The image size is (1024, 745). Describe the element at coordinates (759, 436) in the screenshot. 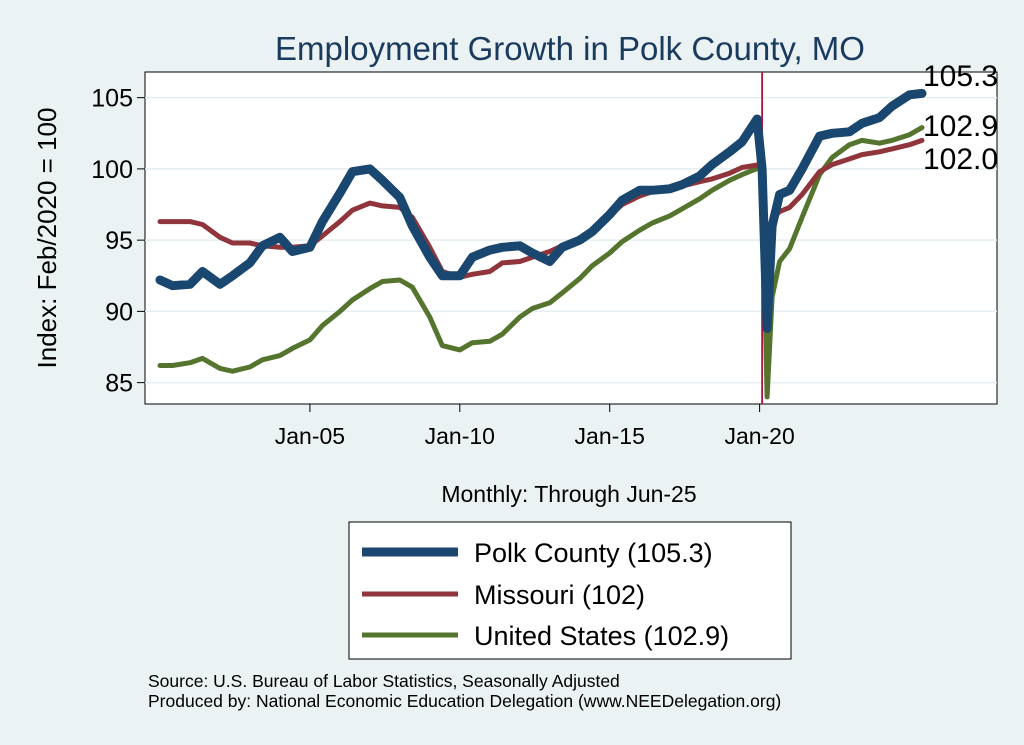

I see `x-tick-label: Jan-20` at that location.